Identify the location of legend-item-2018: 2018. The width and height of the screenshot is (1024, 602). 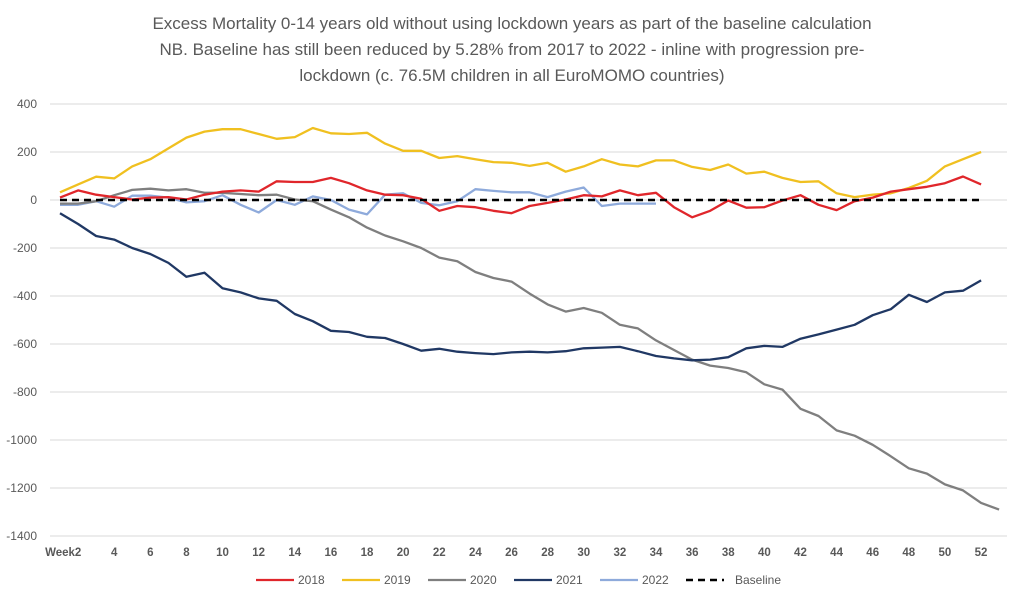
(290, 580).